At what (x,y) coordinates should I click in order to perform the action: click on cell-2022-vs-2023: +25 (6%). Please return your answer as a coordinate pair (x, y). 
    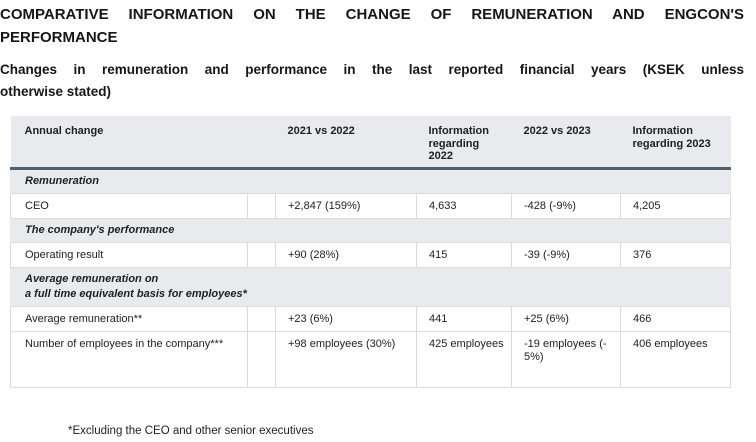
    Looking at the image, I should click on (566, 318).